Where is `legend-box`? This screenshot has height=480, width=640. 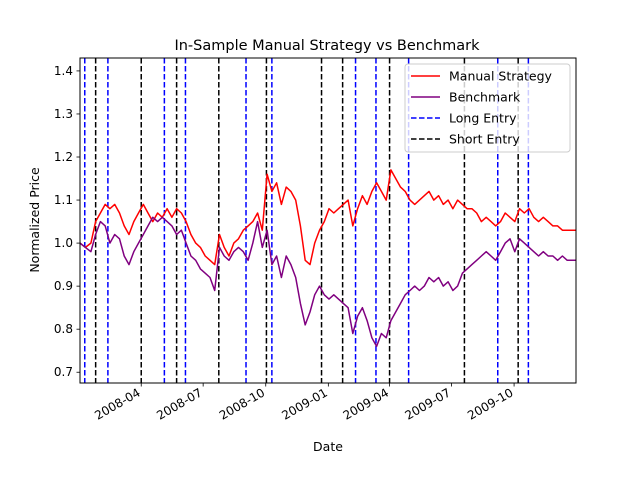 legend-box is located at coordinates (487, 108).